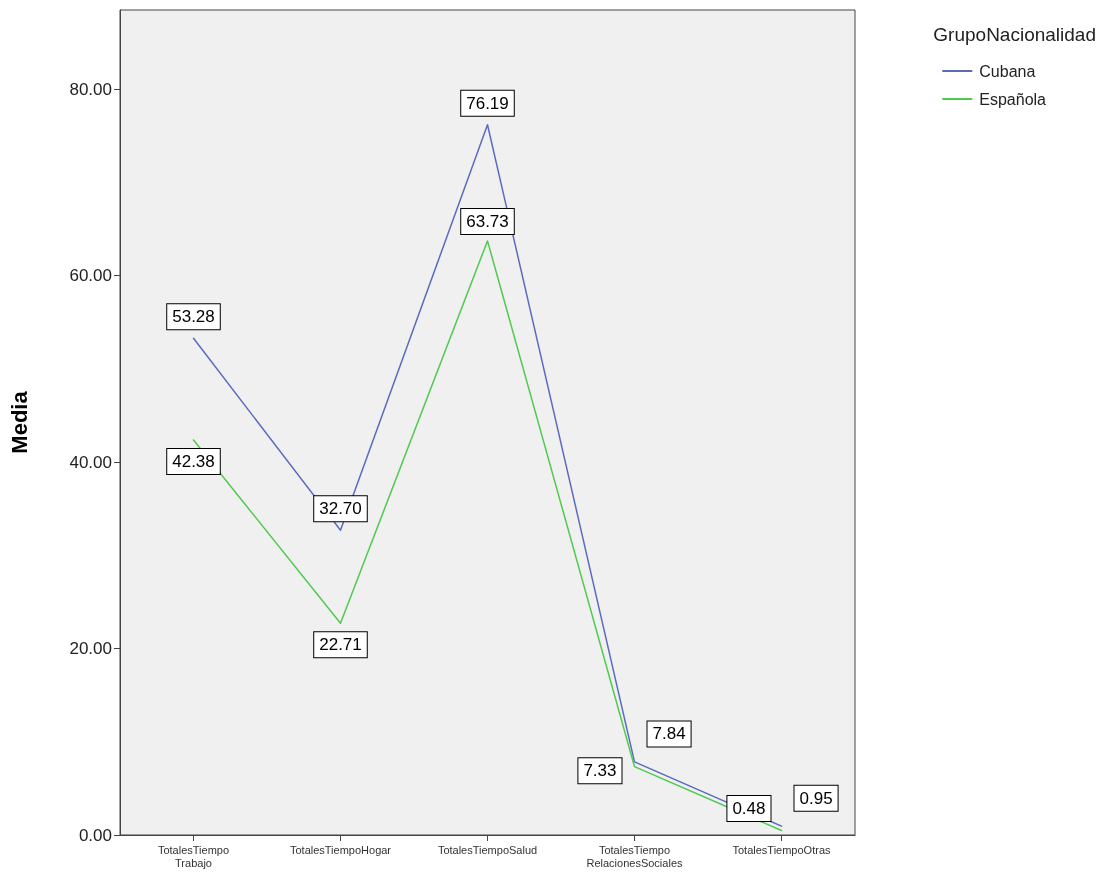  What do you see at coordinates (90, 462) in the screenshot?
I see `y-tick-label: 40.00` at bounding box center [90, 462].